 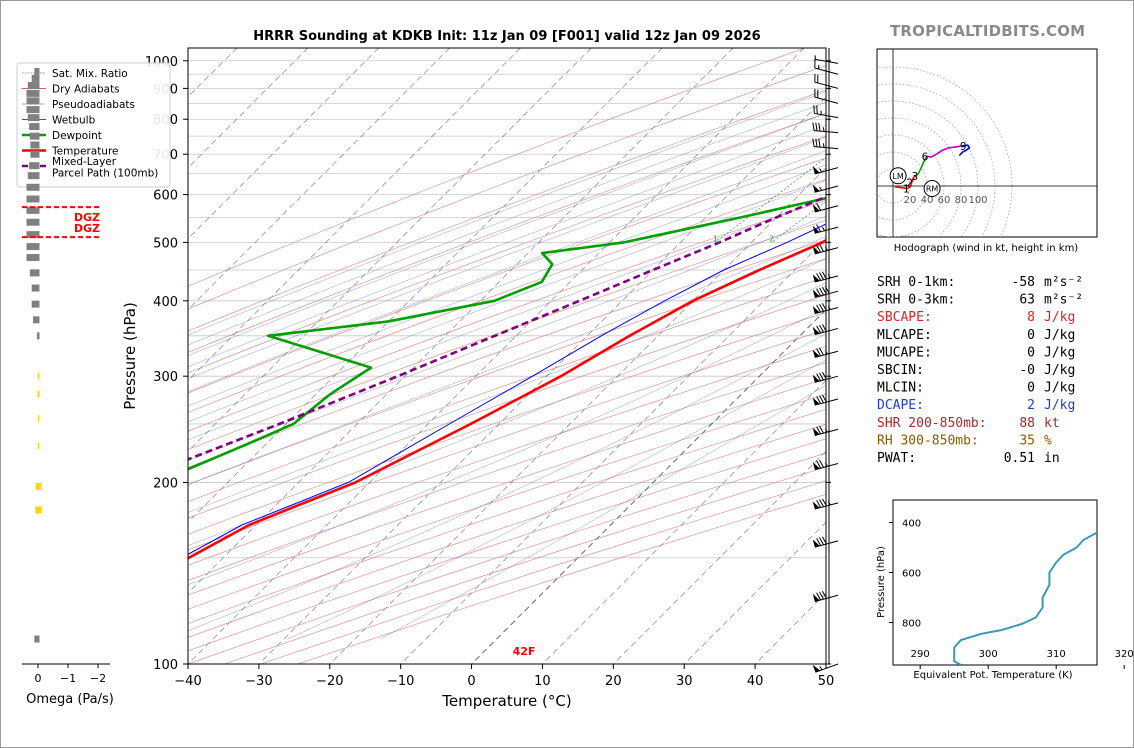 I want to click on legend-box, so click(x=93, y=125).